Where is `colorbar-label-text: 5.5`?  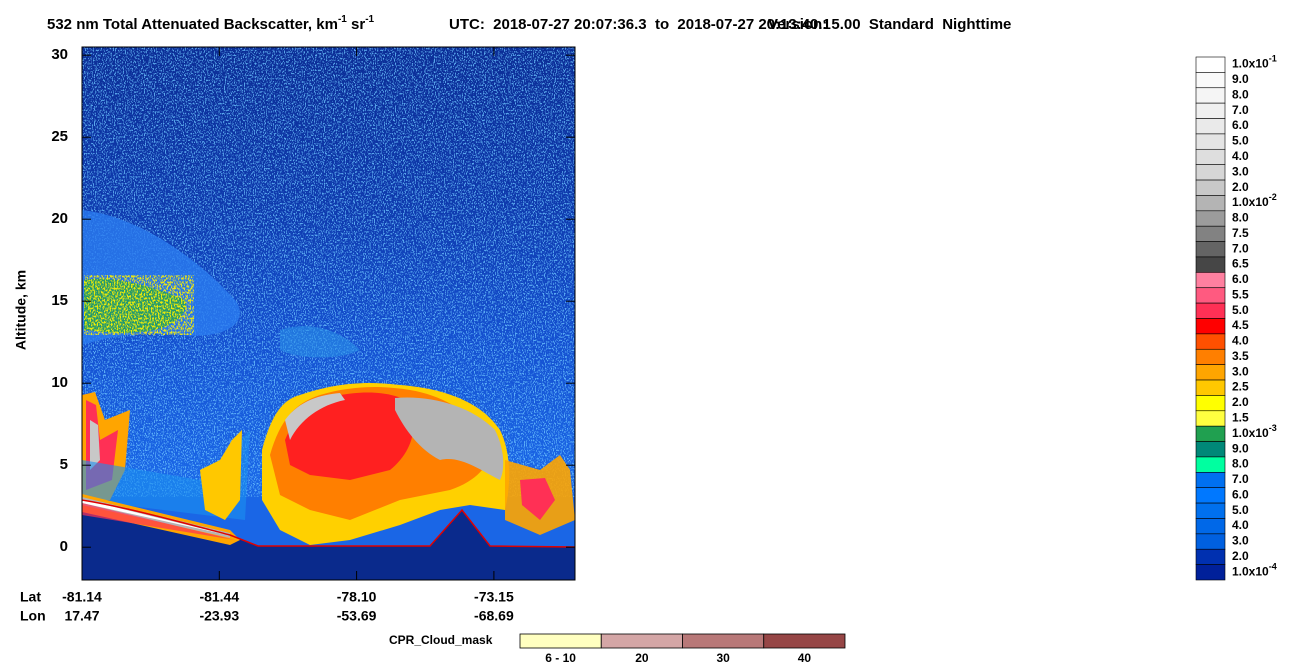
colorbar-label-text: 5.5 is located at coordinates (1240, 295).